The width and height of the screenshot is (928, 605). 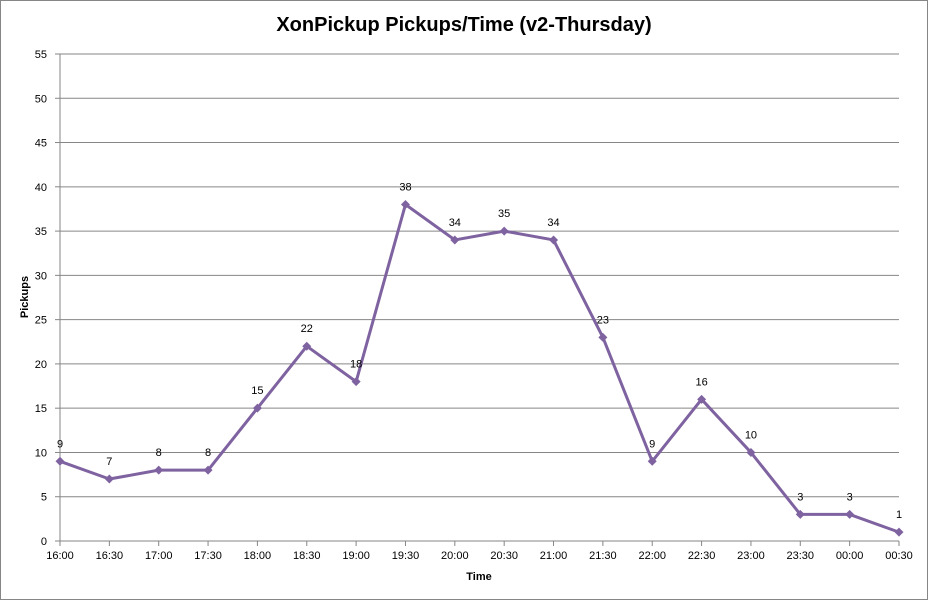 I want to click on x-tick-label: 22:00, so click(x=652, y=556).